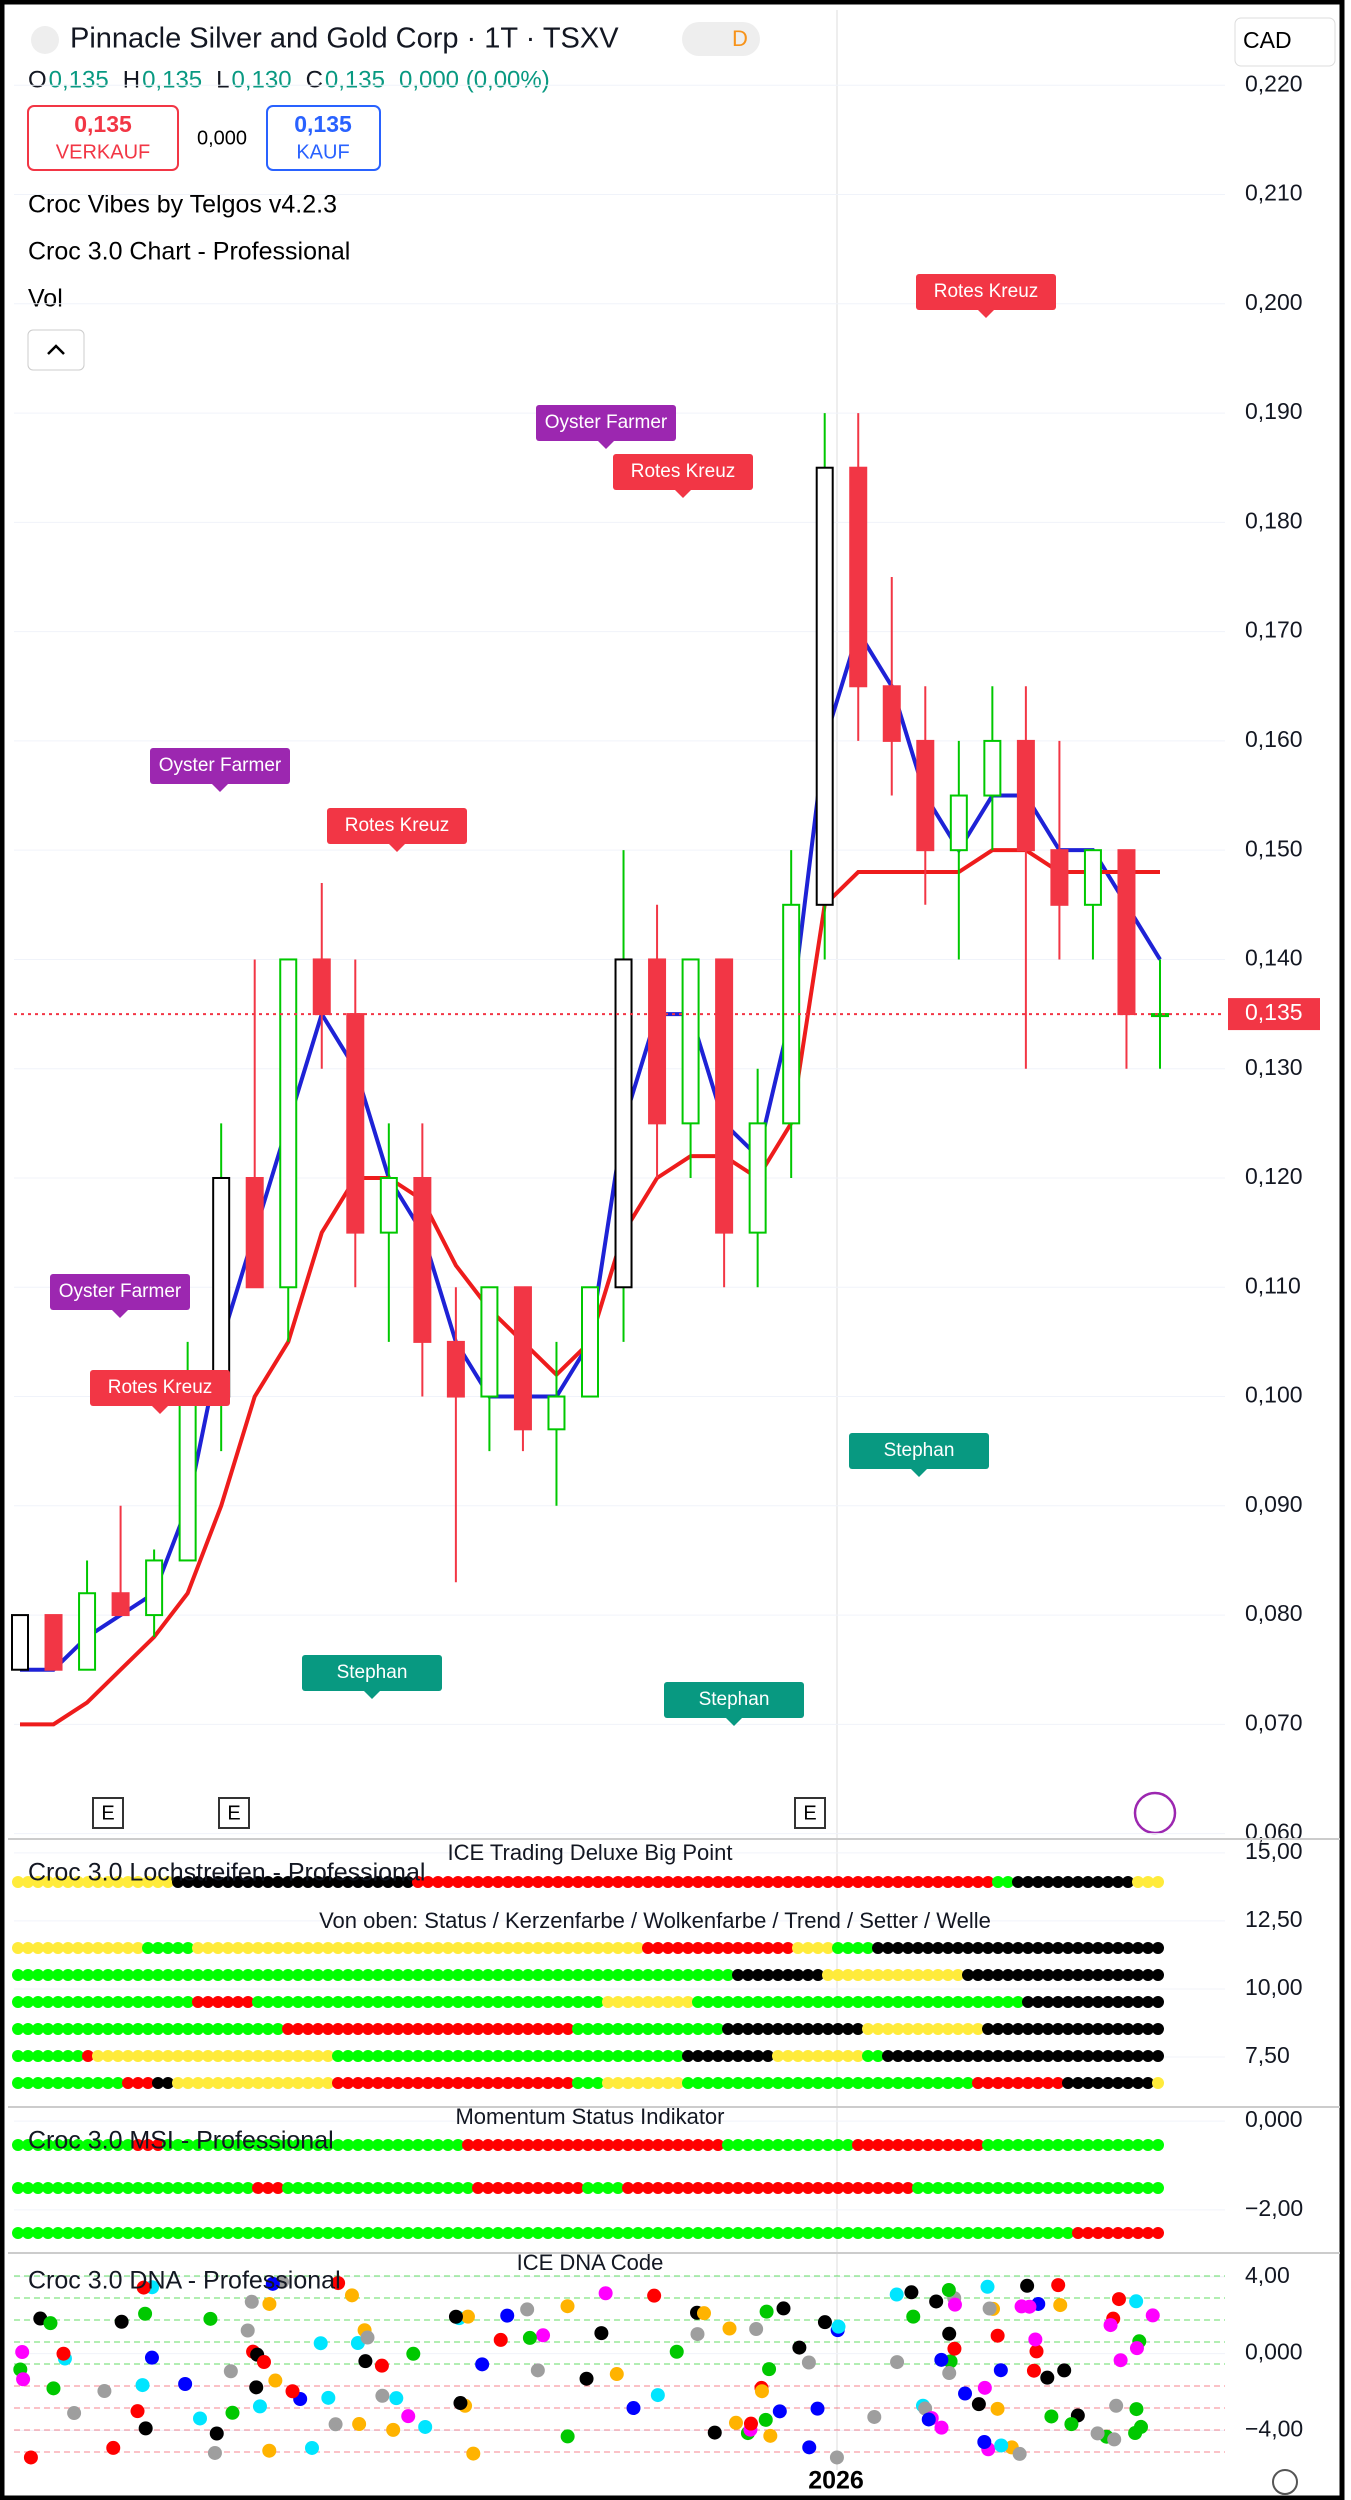 Image resolution: width=1351 pixels, height=2500 pixels. What do you see at coordinates (1285, 42) in the screenshot?
I see `currency-button` at bounding box center [1285, 42].